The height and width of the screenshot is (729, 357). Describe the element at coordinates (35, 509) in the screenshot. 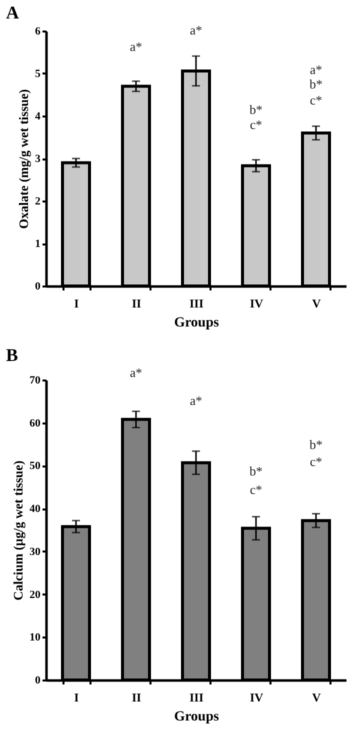

I see `y-tick-label: 40` at that location.